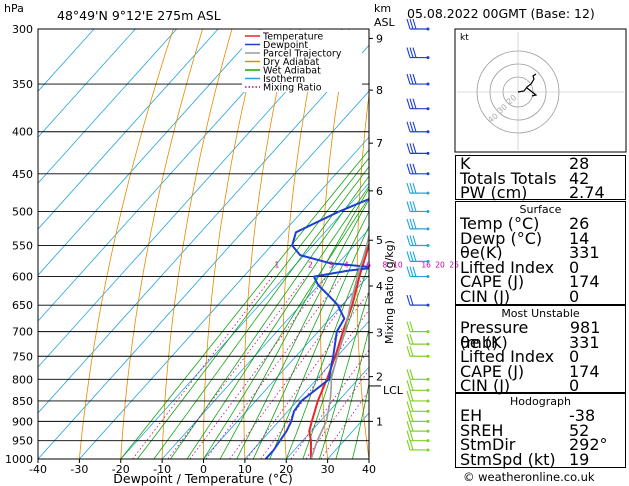 The height and width of the screenshot is (486, 629). What do you see at coordinates (368, 265) in the screenshot?
I see `mixing-ratio-label: 6` at bounding box center [368, 265].